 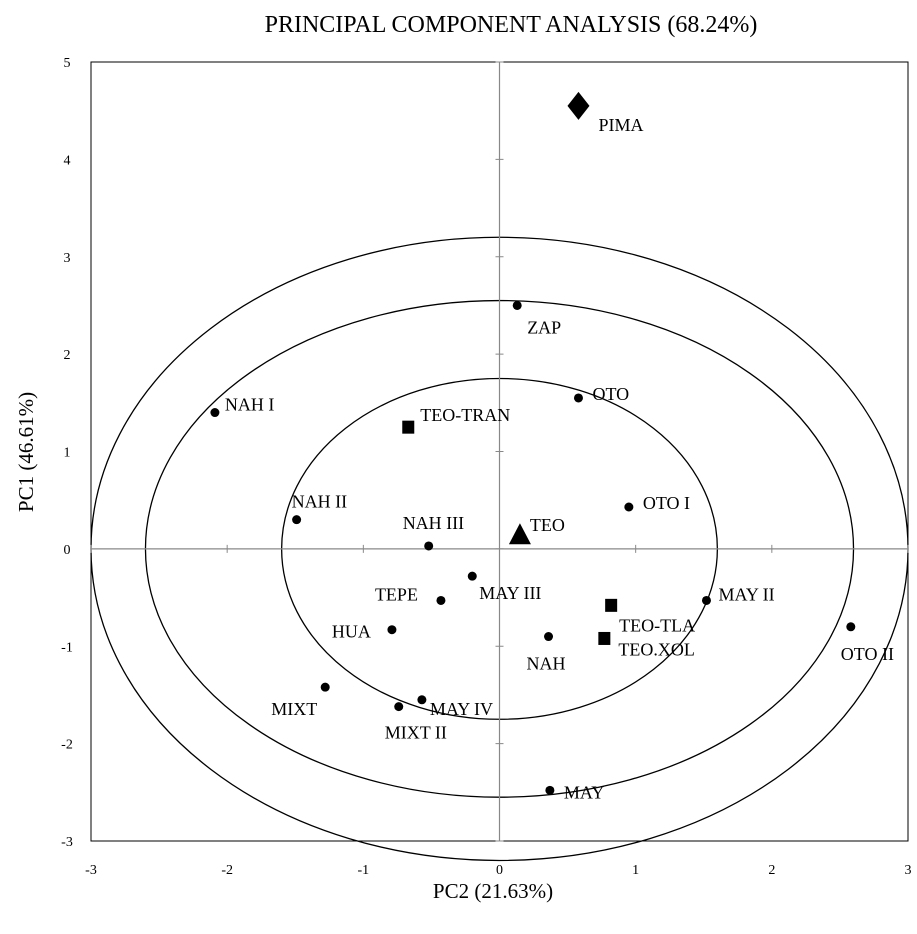 What do you see at coordinates (433, 523) in the screenshot?
I see `point-label-nah-iii: NAH III` at bounding box center [433, 523].